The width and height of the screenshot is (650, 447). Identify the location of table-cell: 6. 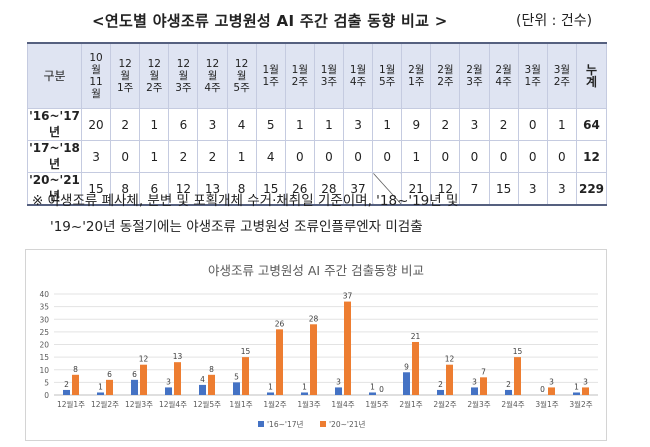
(183, 124).